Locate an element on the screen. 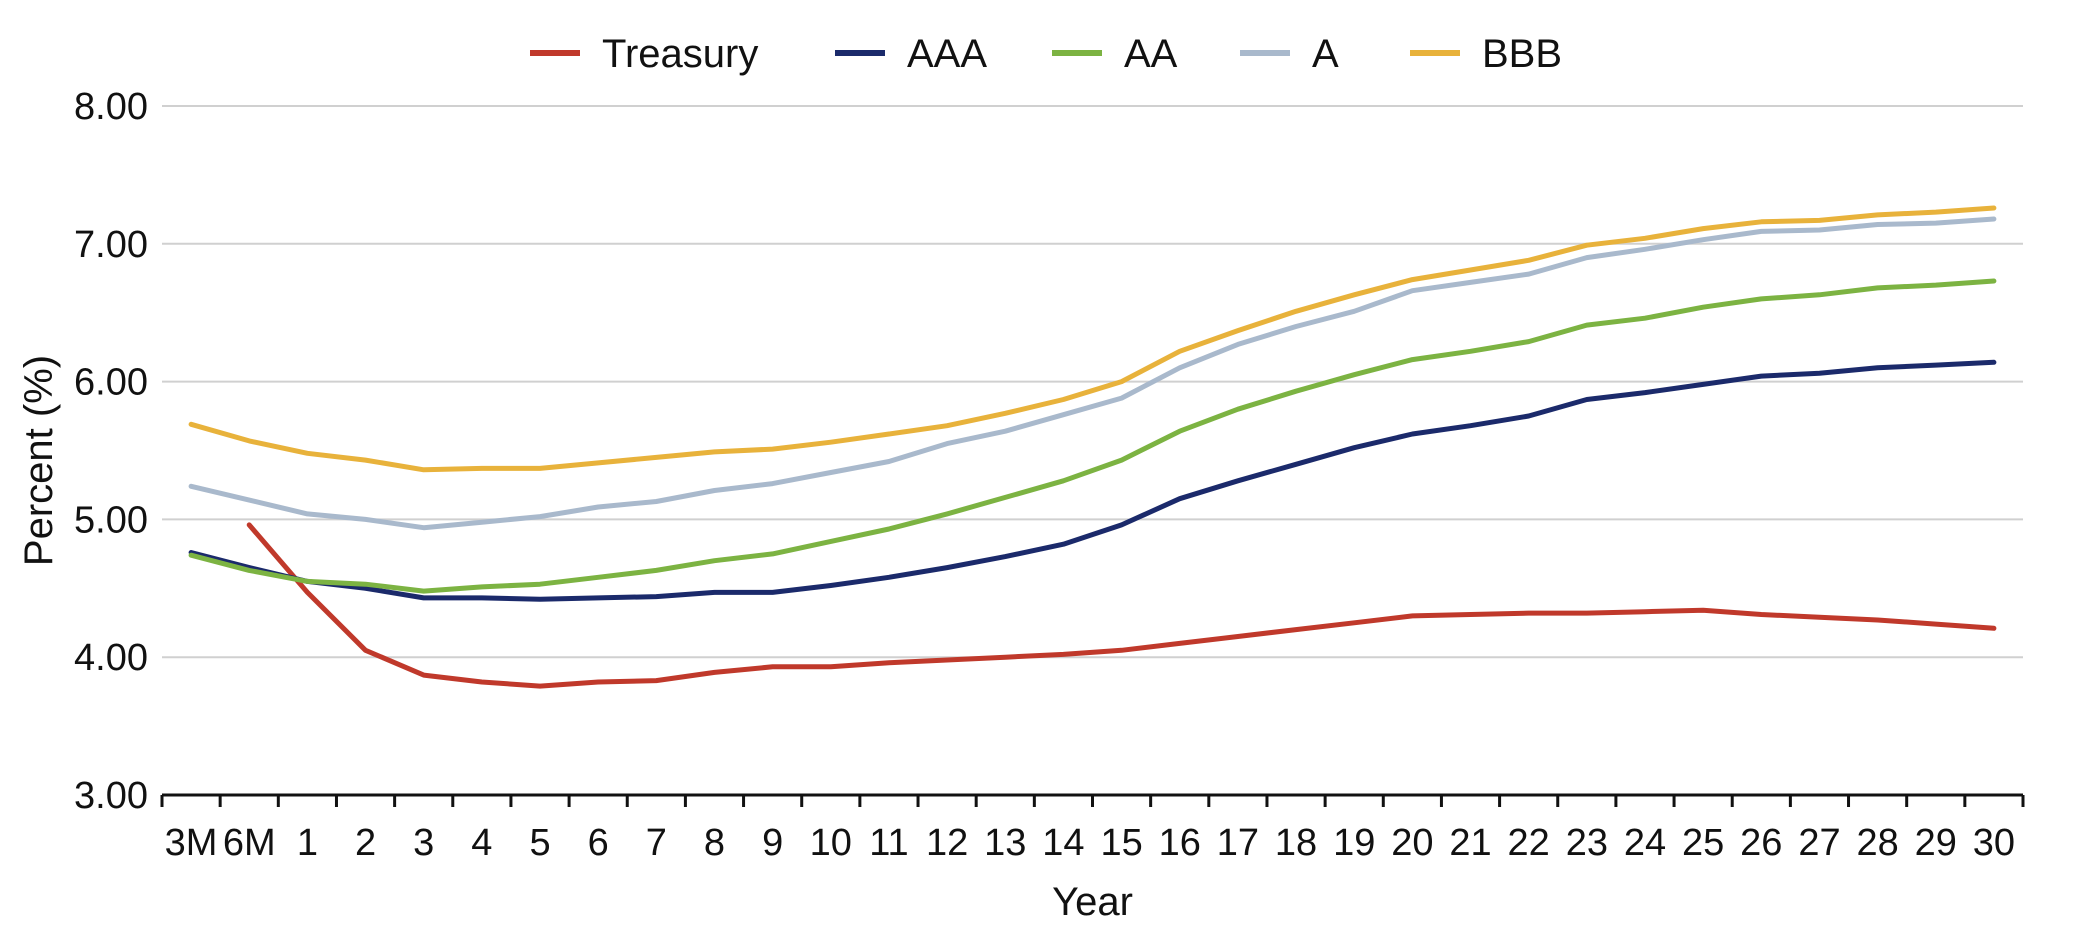 The height and width of the screenshot is (936, 2084). x-tick-label: 11 is located at coordinates (888, 843).